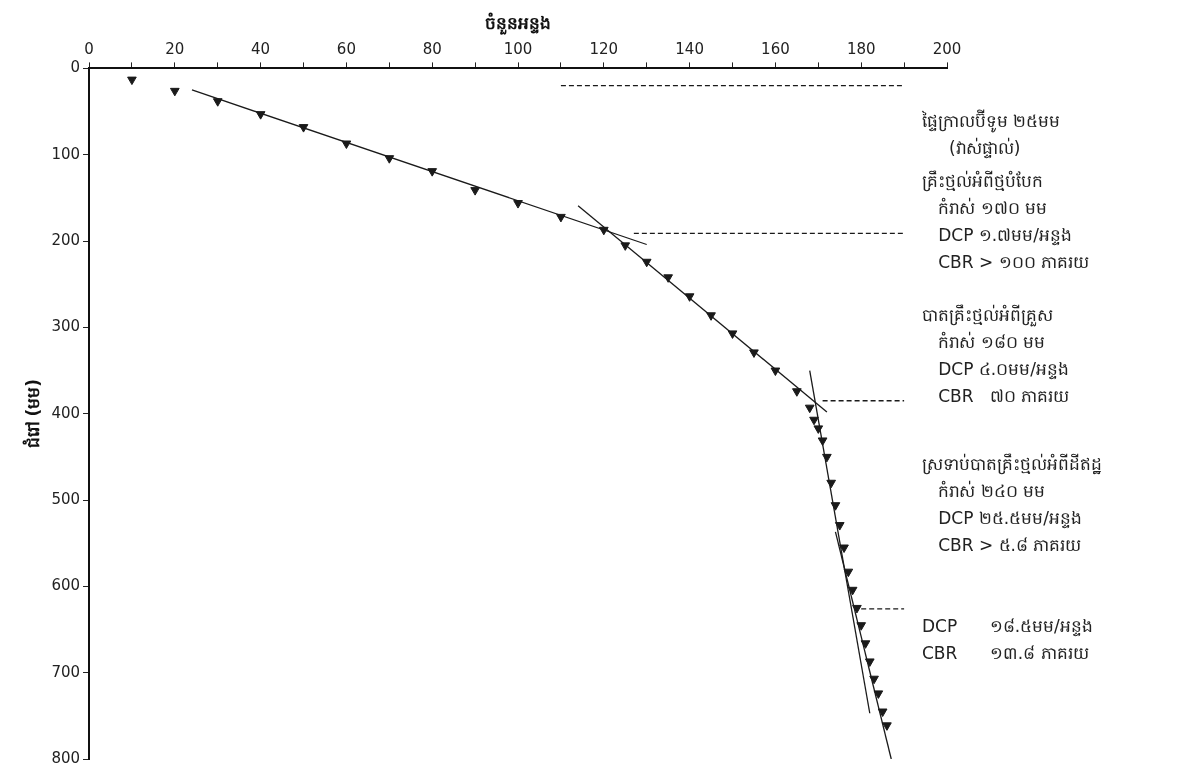 This screenshot has width=1186, height=771. I want to click on y-tick-label: 300, so click(66, 326).